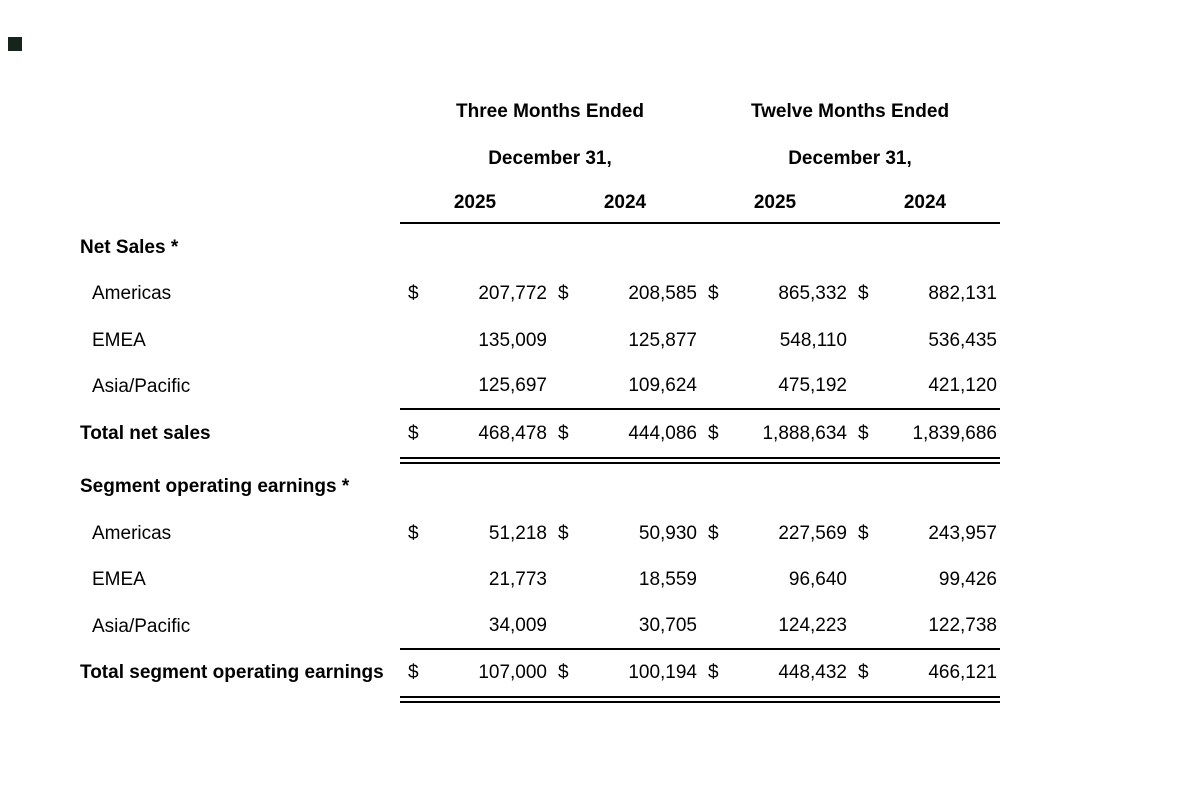  Describe the element at coordinates (625, 340) in the screenshot. I see `value-cell-group: 125,877` at that location.